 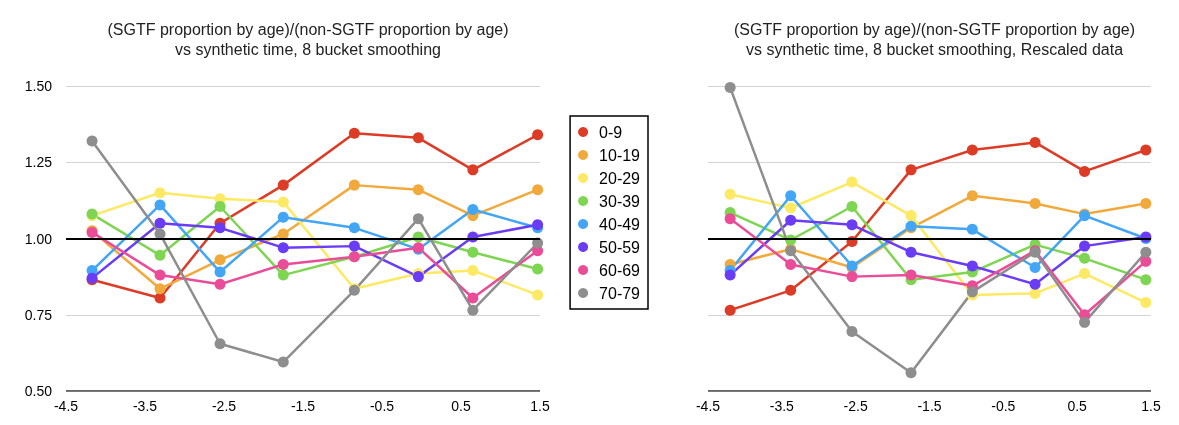 I want to click on legend-label: 10-19, so click(x=620, y=155).